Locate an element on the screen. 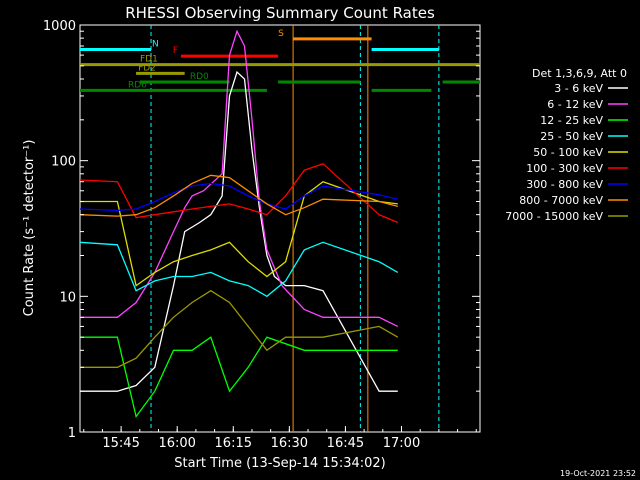  x-tick-label: 17:00 is located at coordinates (401, 443).